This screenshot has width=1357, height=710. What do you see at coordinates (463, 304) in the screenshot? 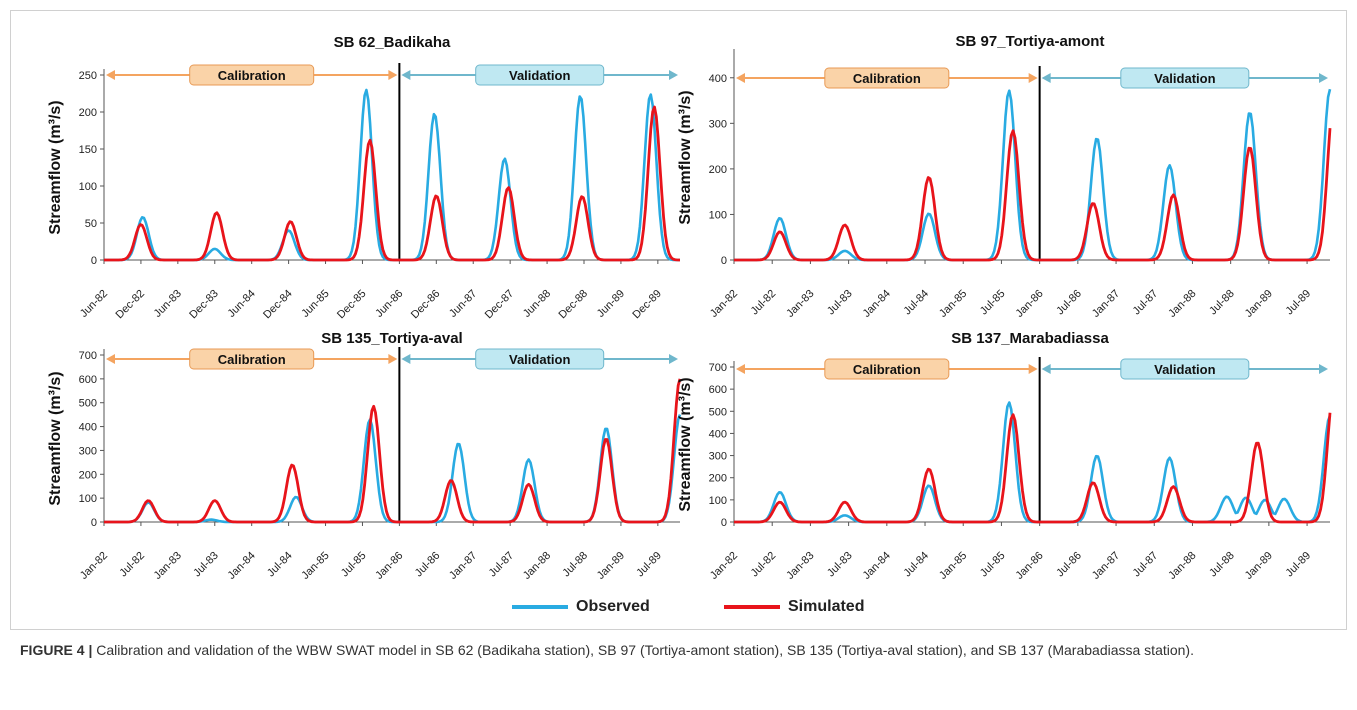
I see `x-tick-label: Jun-87` at bounding box center [463, 304].